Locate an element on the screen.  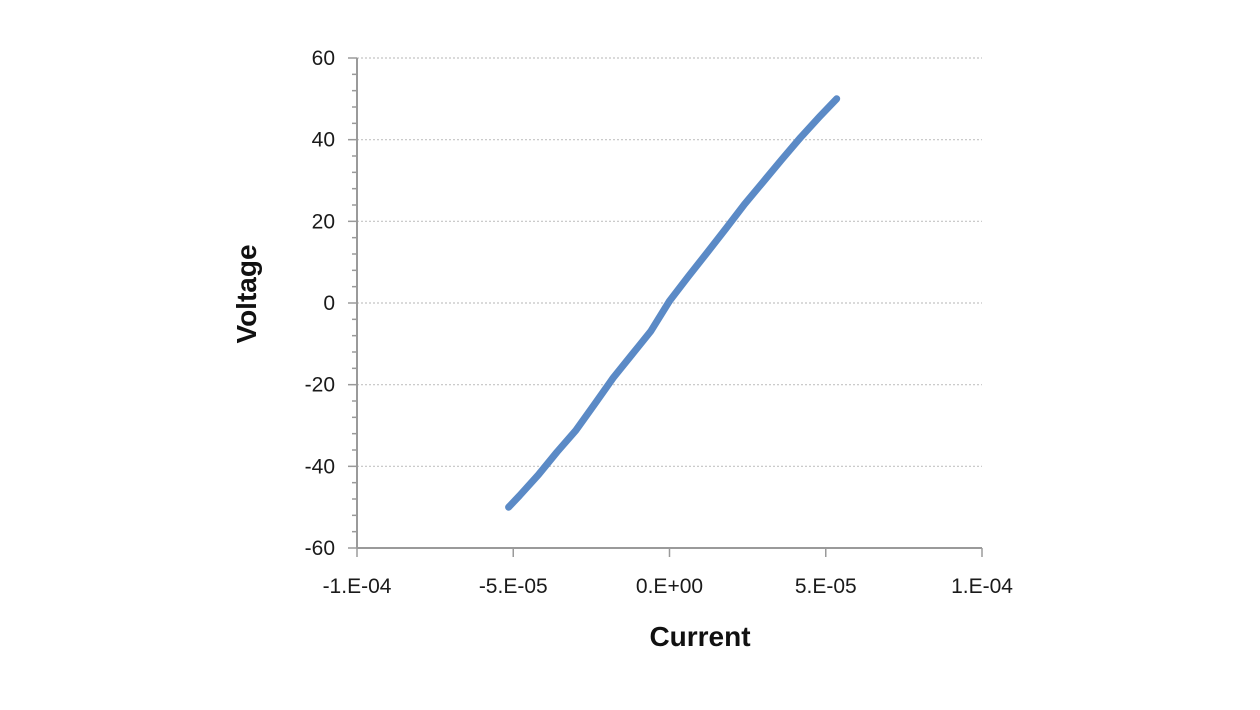
x-tick-label: -5.E-05 is located at coordinates (513, 586).